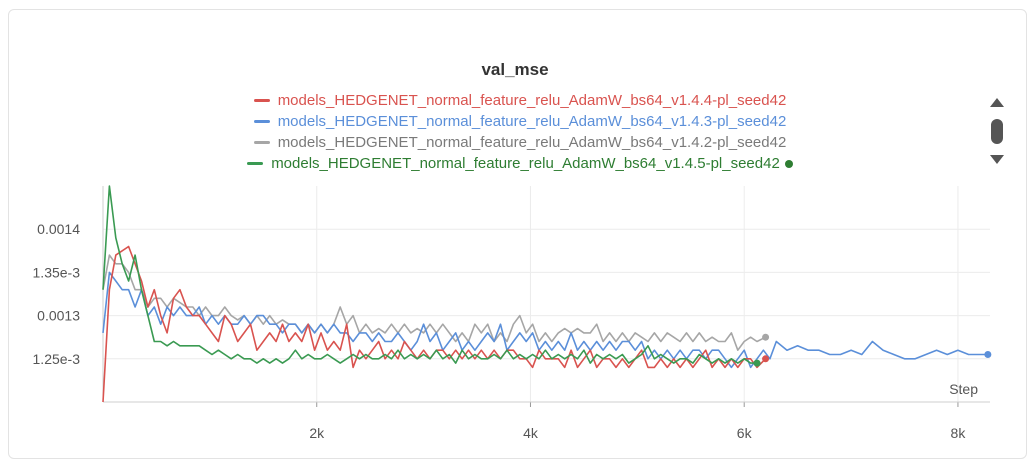 This screenshot has height=463, width=1030. I want to click on chart-title: val_mse, so click(515, 69).